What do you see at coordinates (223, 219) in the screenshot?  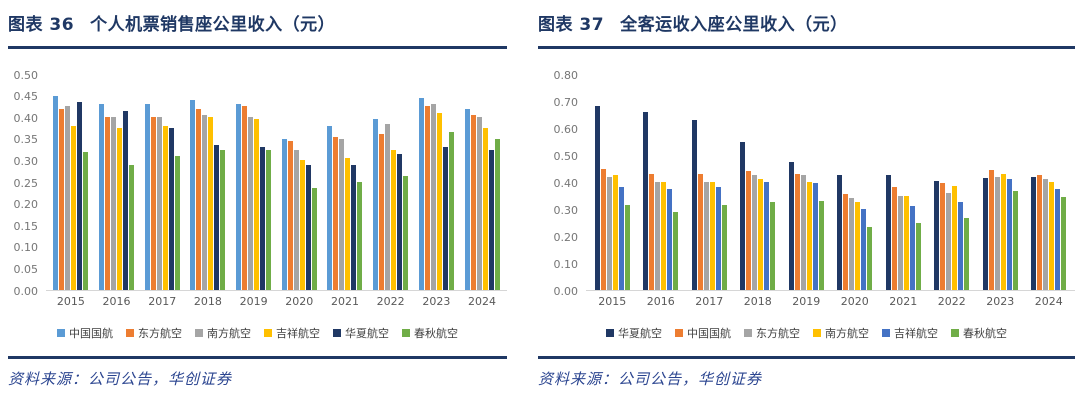 I see `bar-春秋航空-2018` at bounding box center [223, 219].